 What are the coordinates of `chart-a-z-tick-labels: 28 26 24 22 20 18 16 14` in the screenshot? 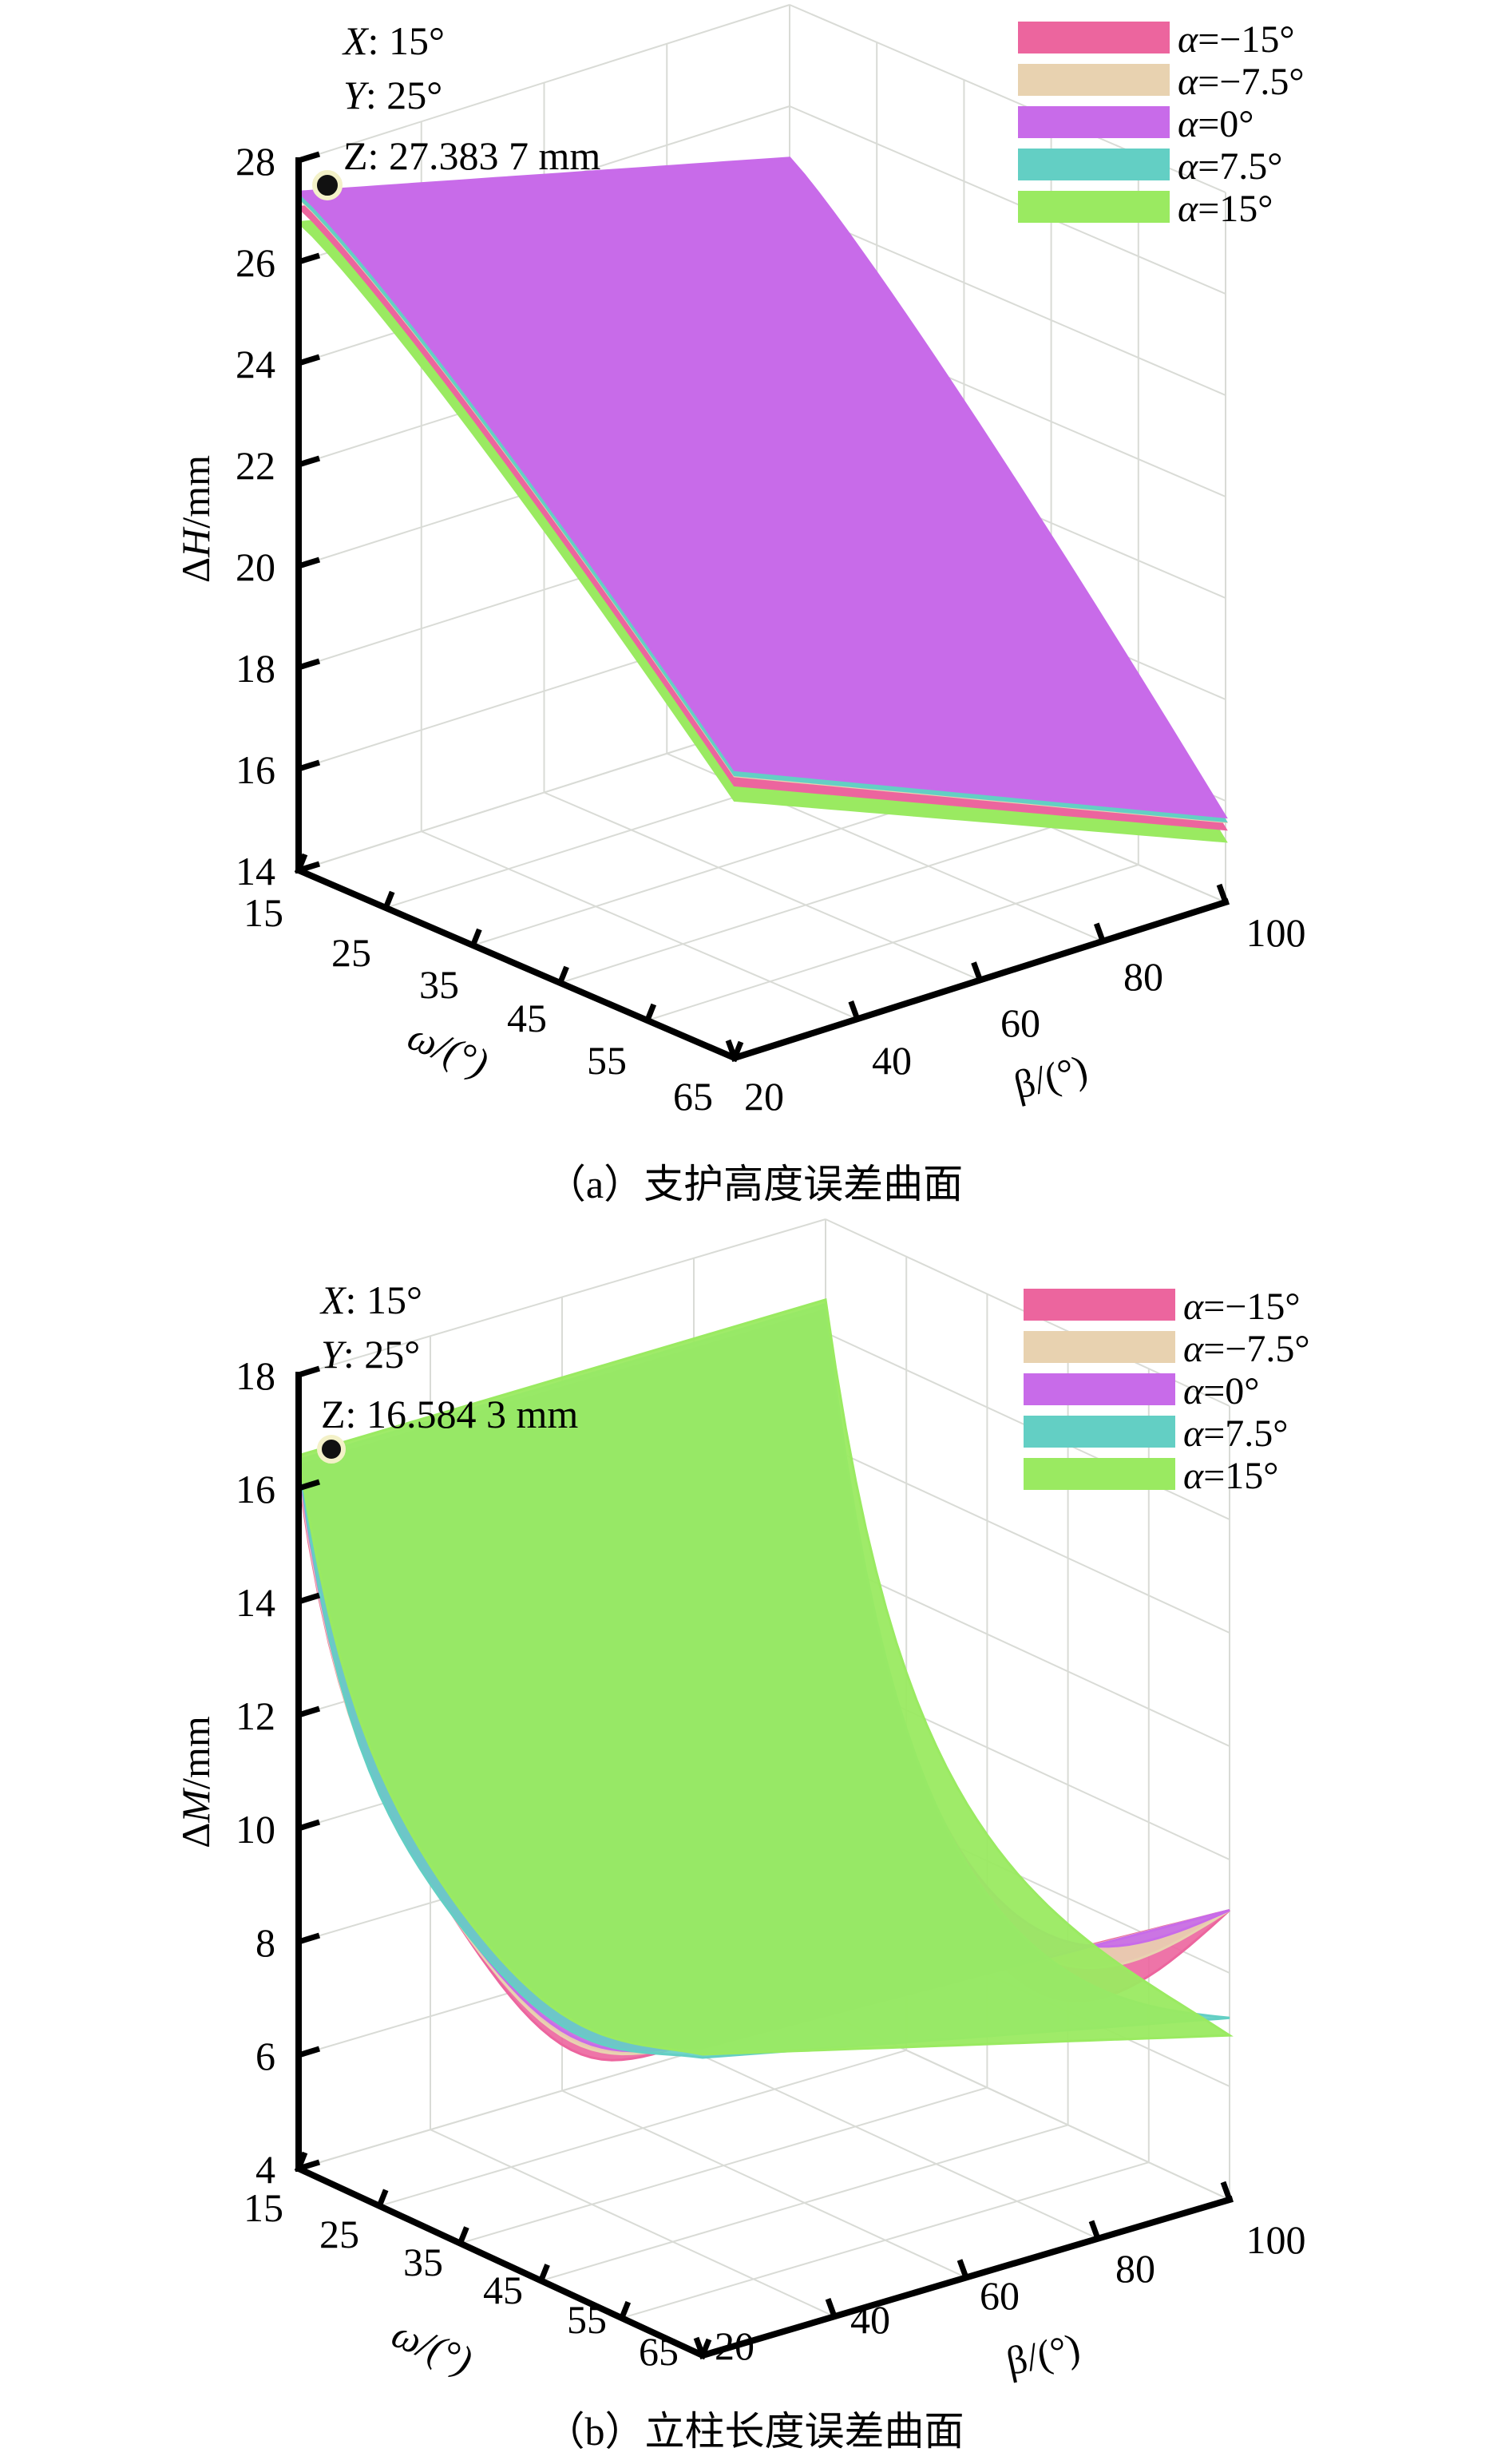 It's located at (256, 516).